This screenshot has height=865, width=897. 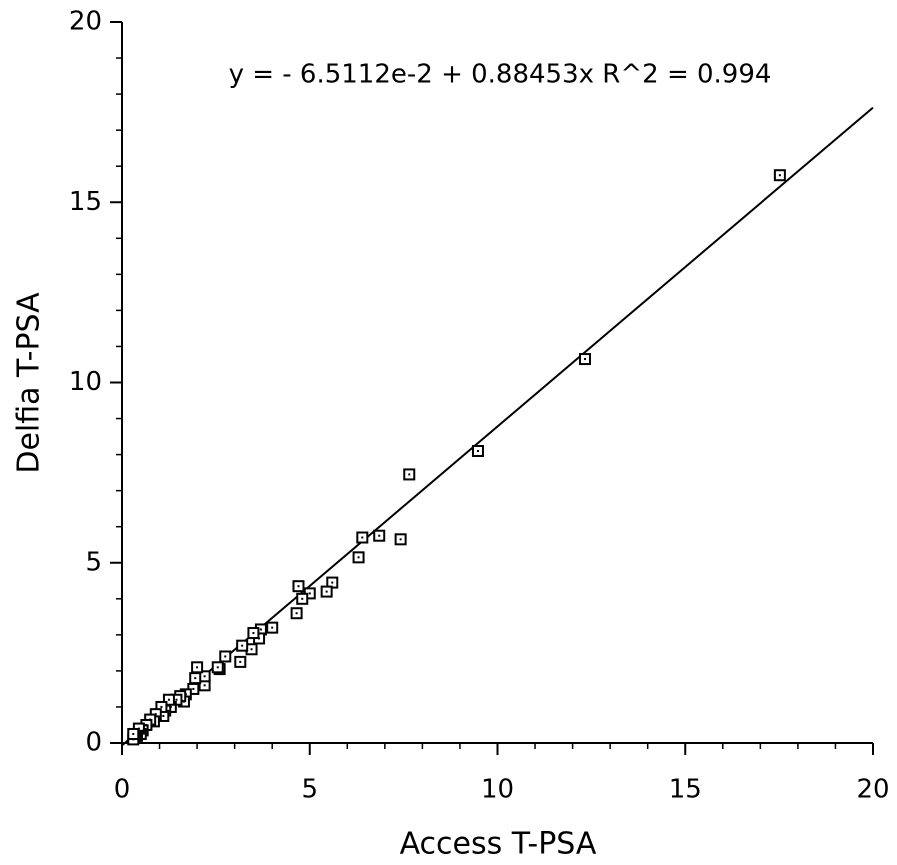 What do you see at coordinates (93, 743) in the screenshot?
I see `y-tick-label: 0` at bounding box center [93, 743].